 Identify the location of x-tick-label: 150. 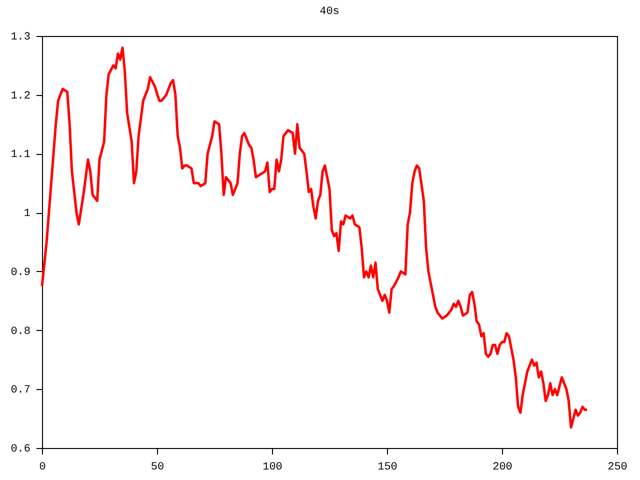
(388, 468).